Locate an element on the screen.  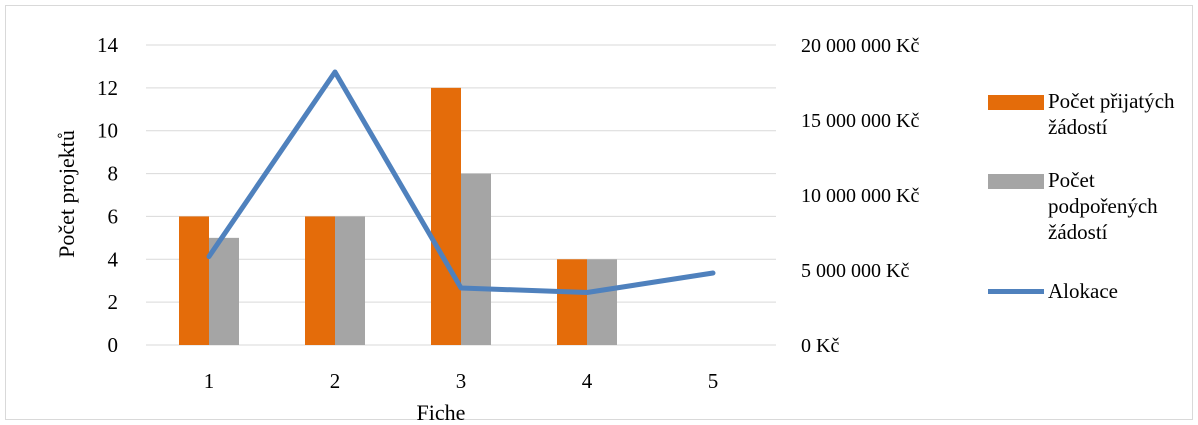
y-tick-label: 4 is located at coordinates (113, 259).